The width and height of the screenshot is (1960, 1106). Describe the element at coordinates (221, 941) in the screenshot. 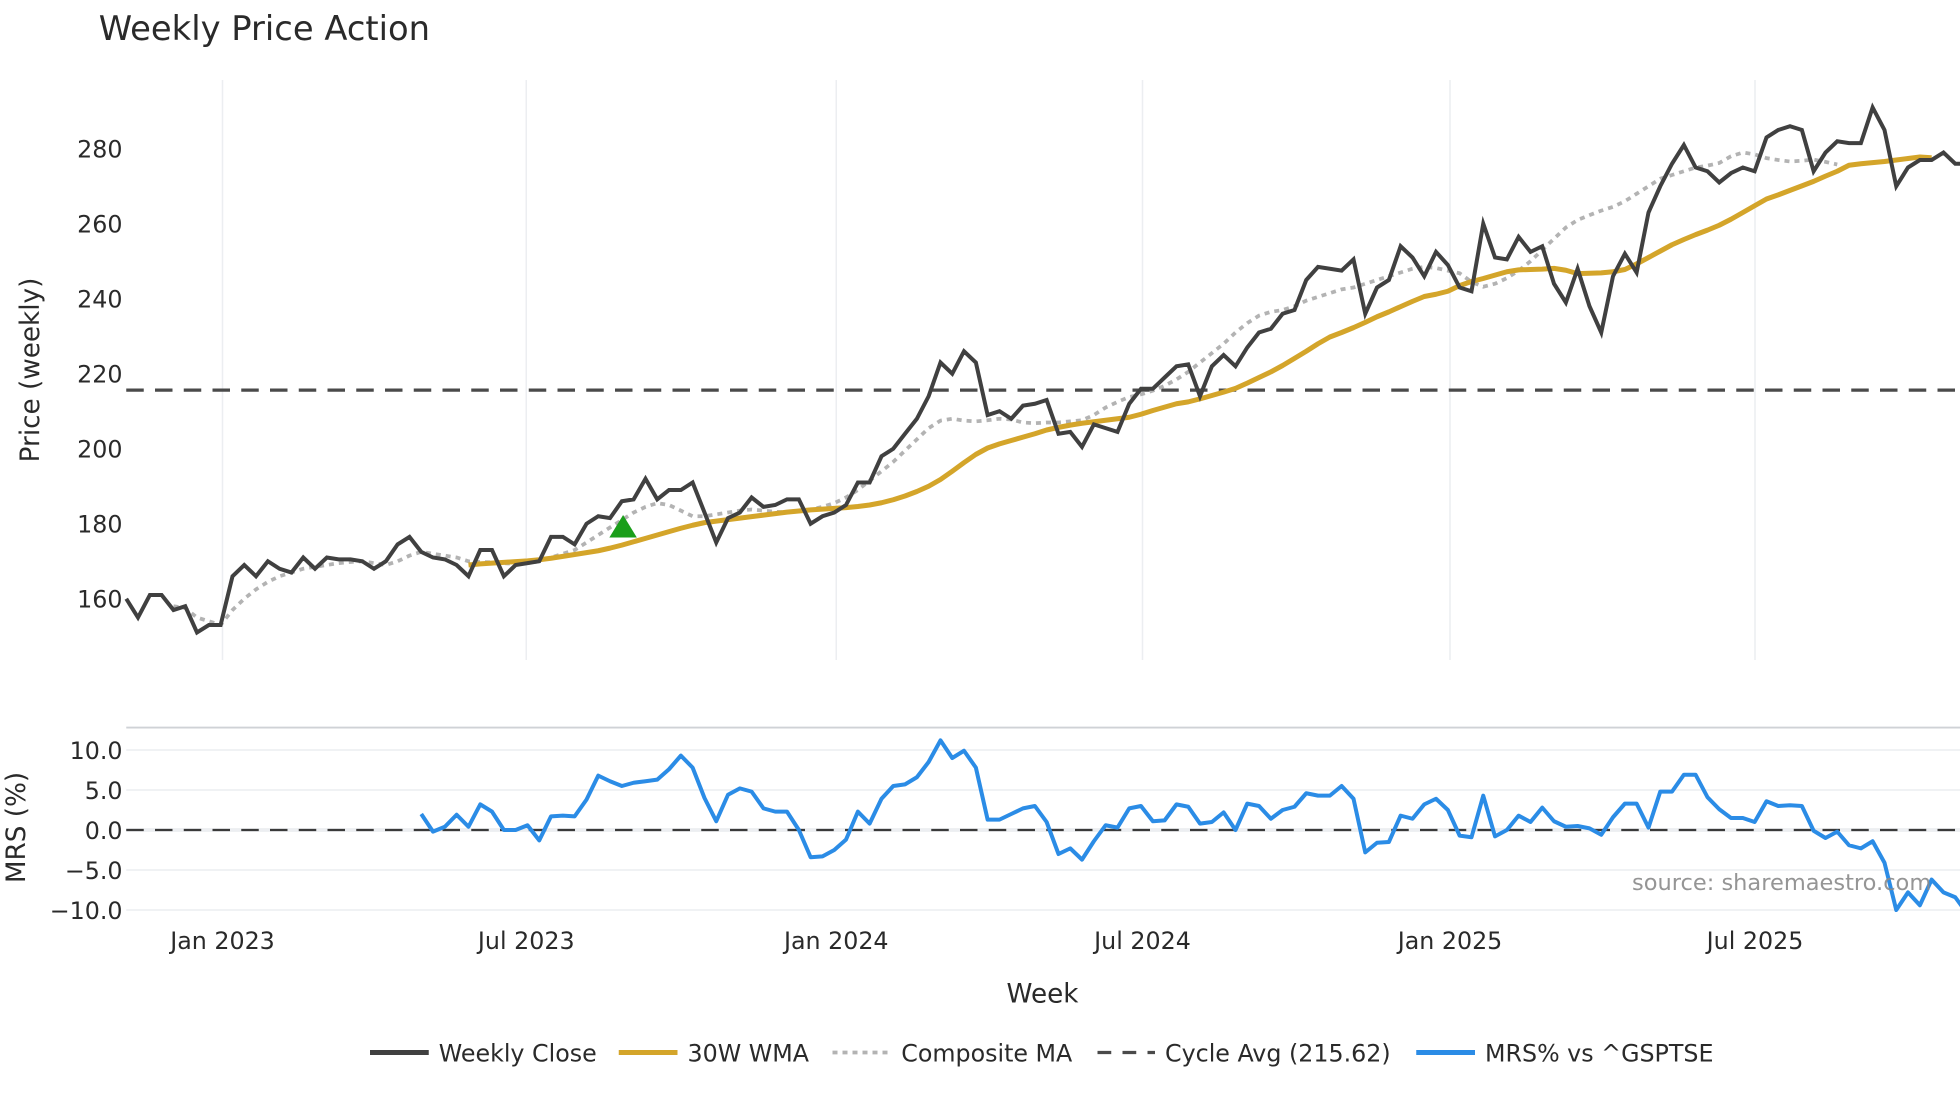

I see `x-tick-label: Jan 2023` at that location.